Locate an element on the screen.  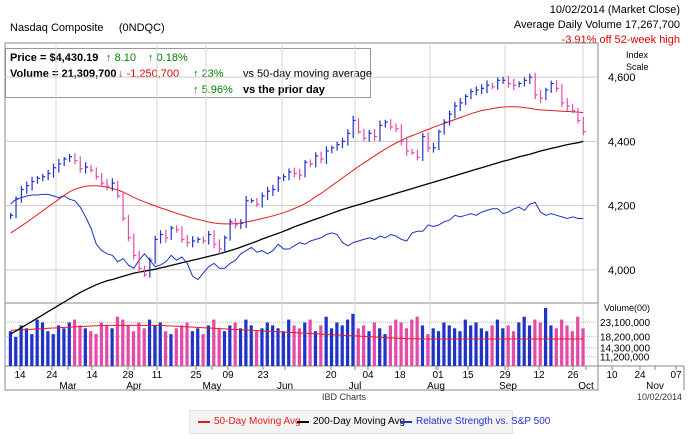
x-day-label: 28 is located at coordinates (128, 375).